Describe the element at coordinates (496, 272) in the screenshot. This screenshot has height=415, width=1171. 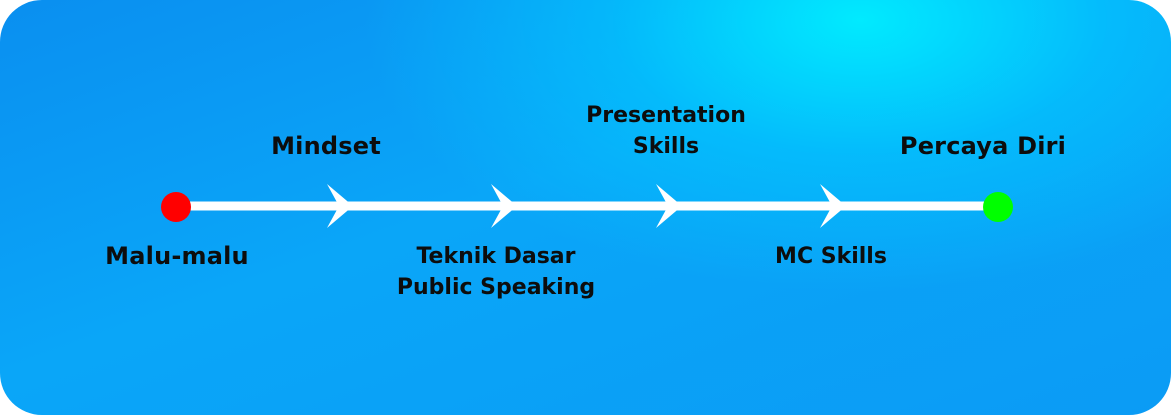
I see `step-2-label: Teknik Dasar Public Speaking` at that location.